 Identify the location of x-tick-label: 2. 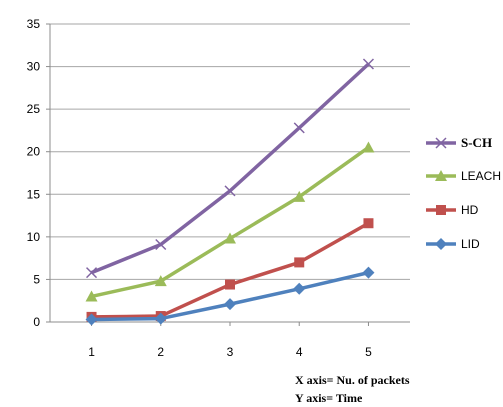
(160, 352).